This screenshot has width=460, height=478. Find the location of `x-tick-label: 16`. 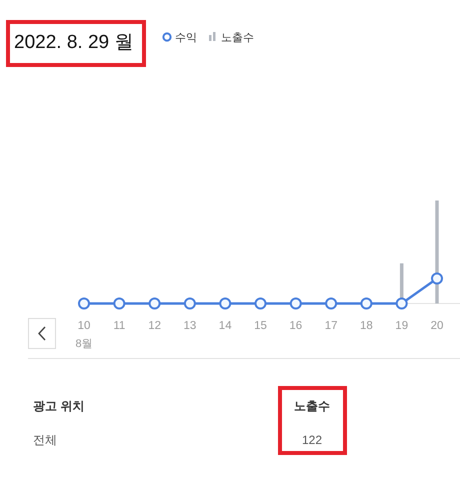

x-tick-label: 16 is located at coordinates (295, 326).